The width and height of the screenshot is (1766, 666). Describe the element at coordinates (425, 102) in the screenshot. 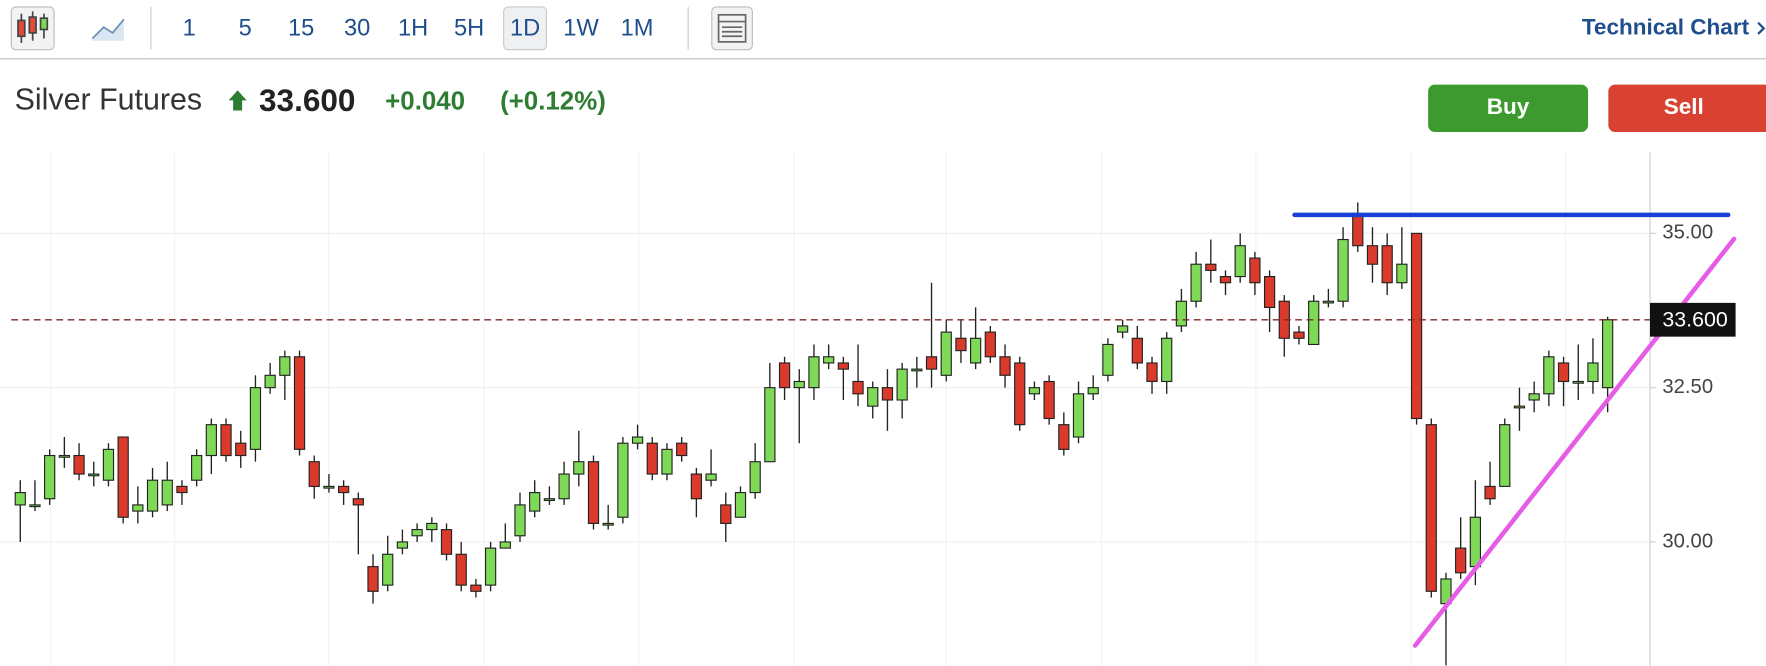

I see `price-change: +0.040` at that location.